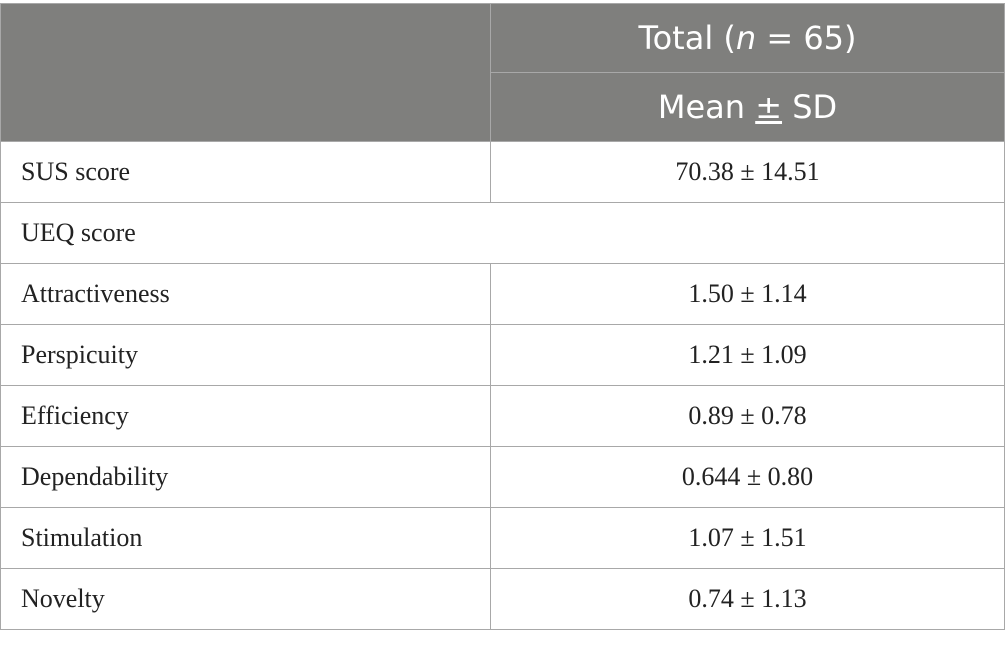  I want to click on header-mean-prefix: Mean, so click(706, 107).